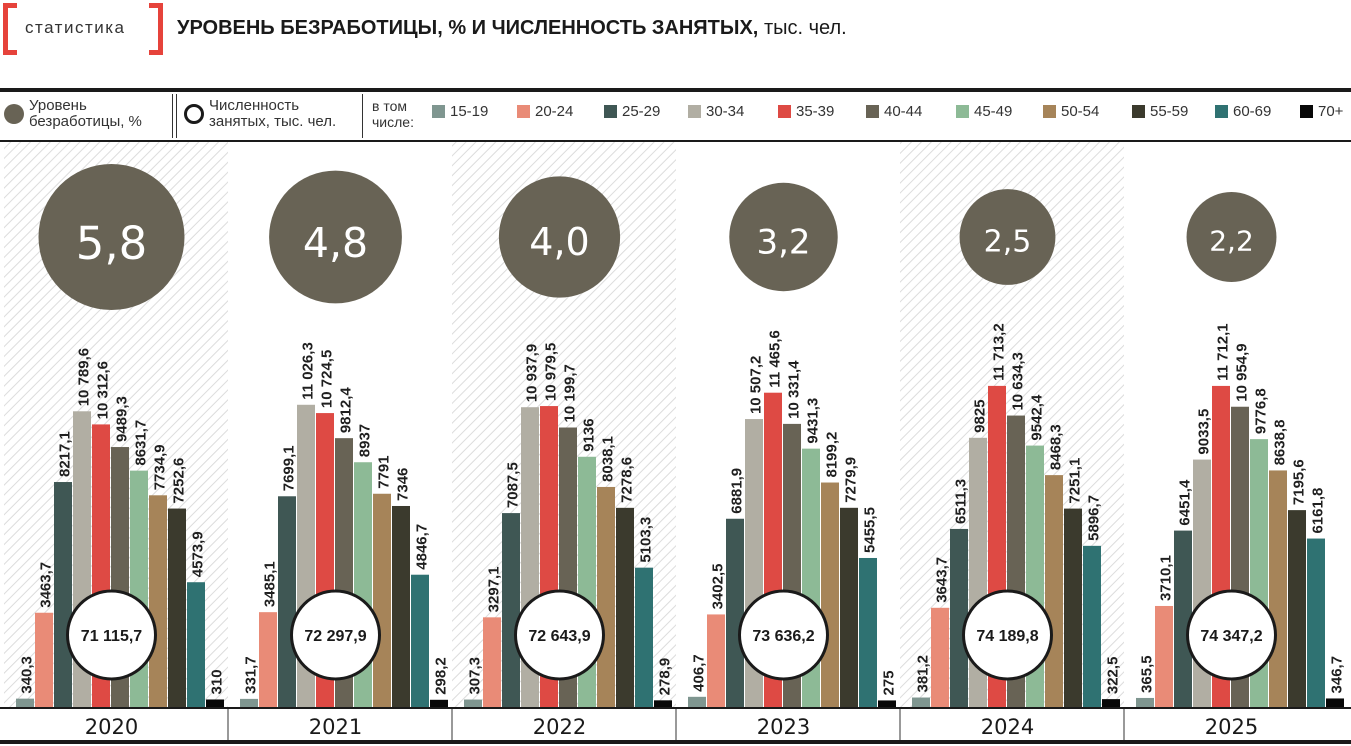  What do you see at coordinates (384, 471) in the screenshot?
I see `bar-value-label: 7791` at bounding box center [384, 471].